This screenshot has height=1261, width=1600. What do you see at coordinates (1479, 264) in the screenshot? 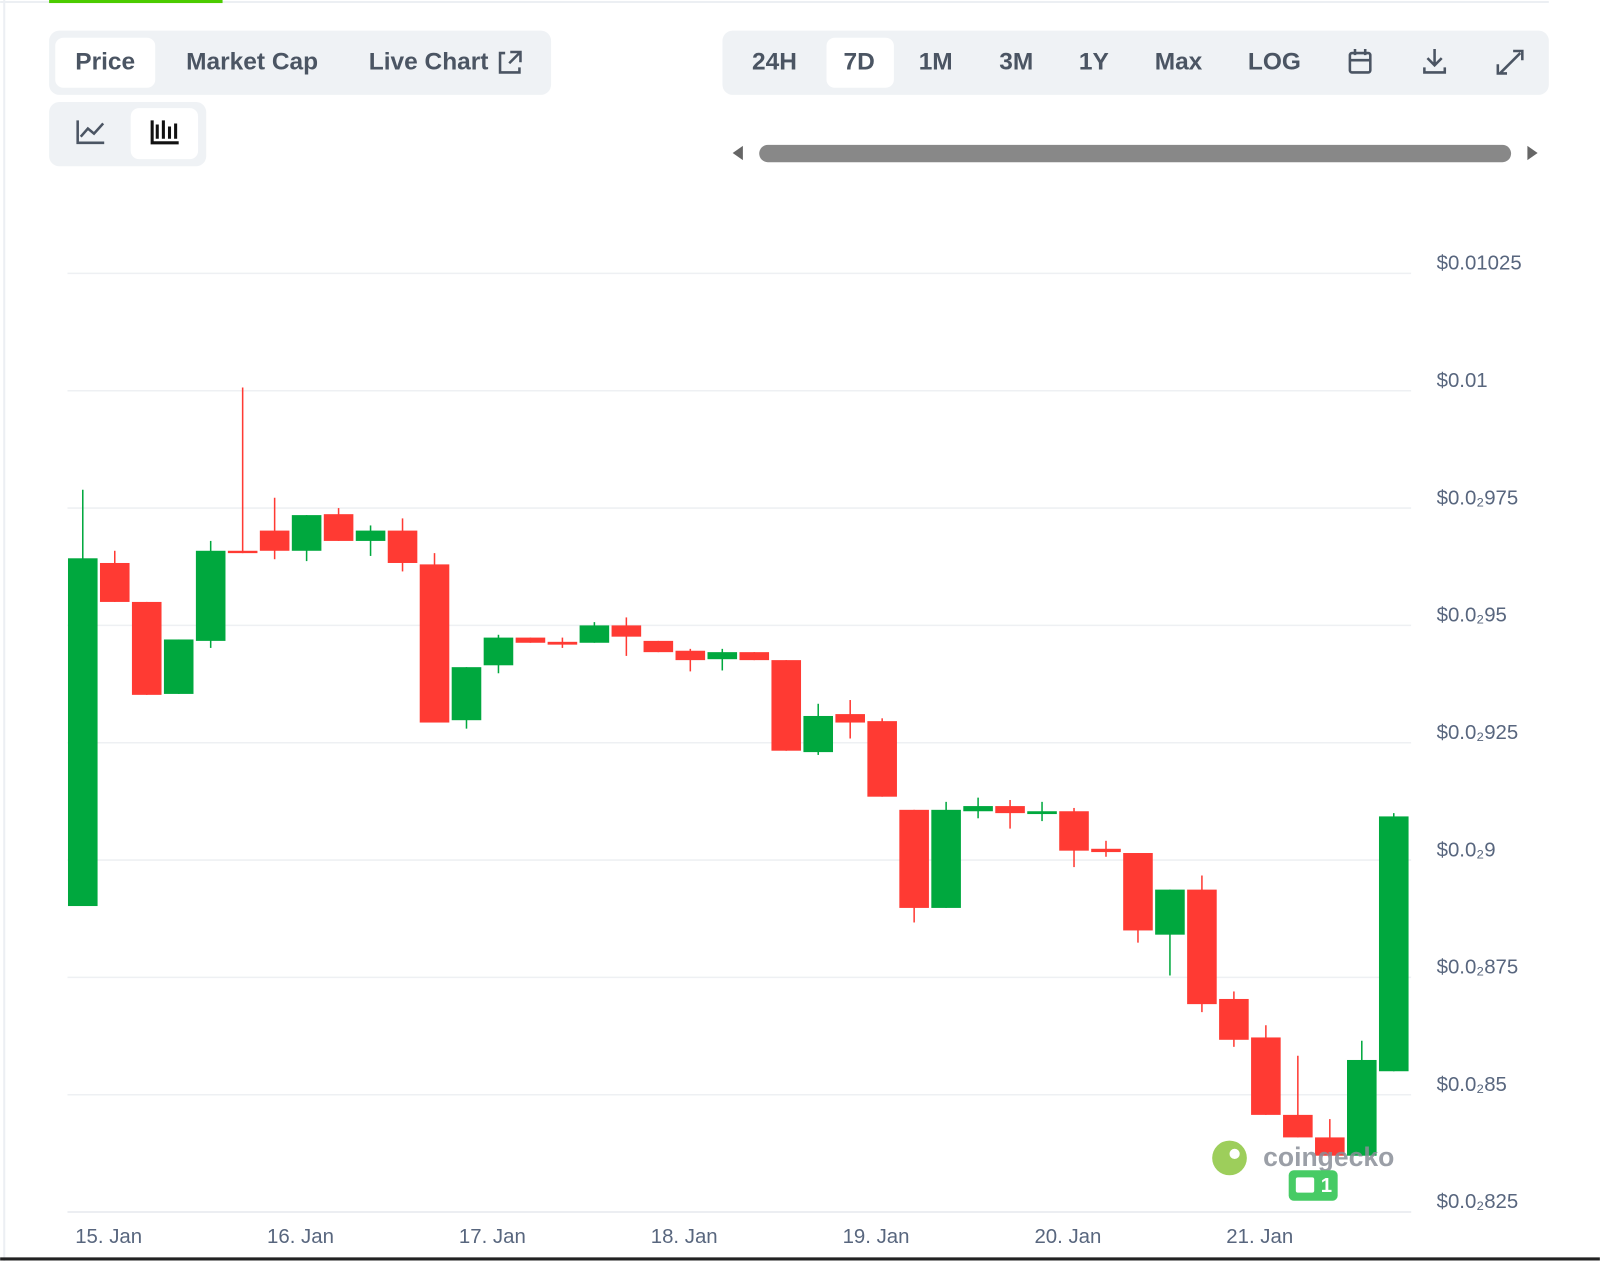
I see `y-tick-label: $0.01025` at bounding box center [1479, 264].